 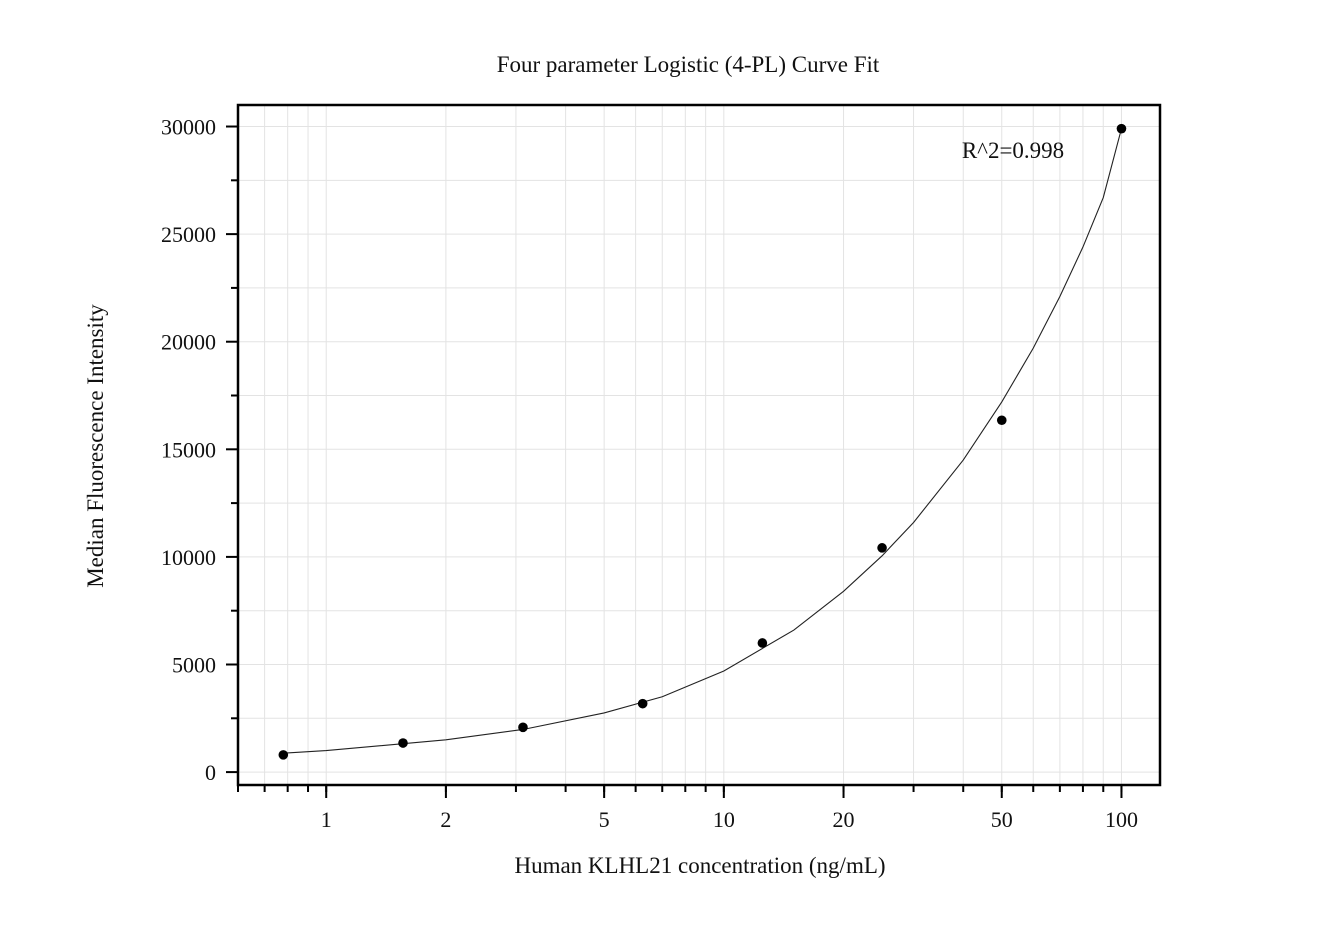 What do you see at coordinates (1013, 150) in the screenshot?
I see `r-squared-annotation: R^2=0.998` at bounding box center [1013, 150].